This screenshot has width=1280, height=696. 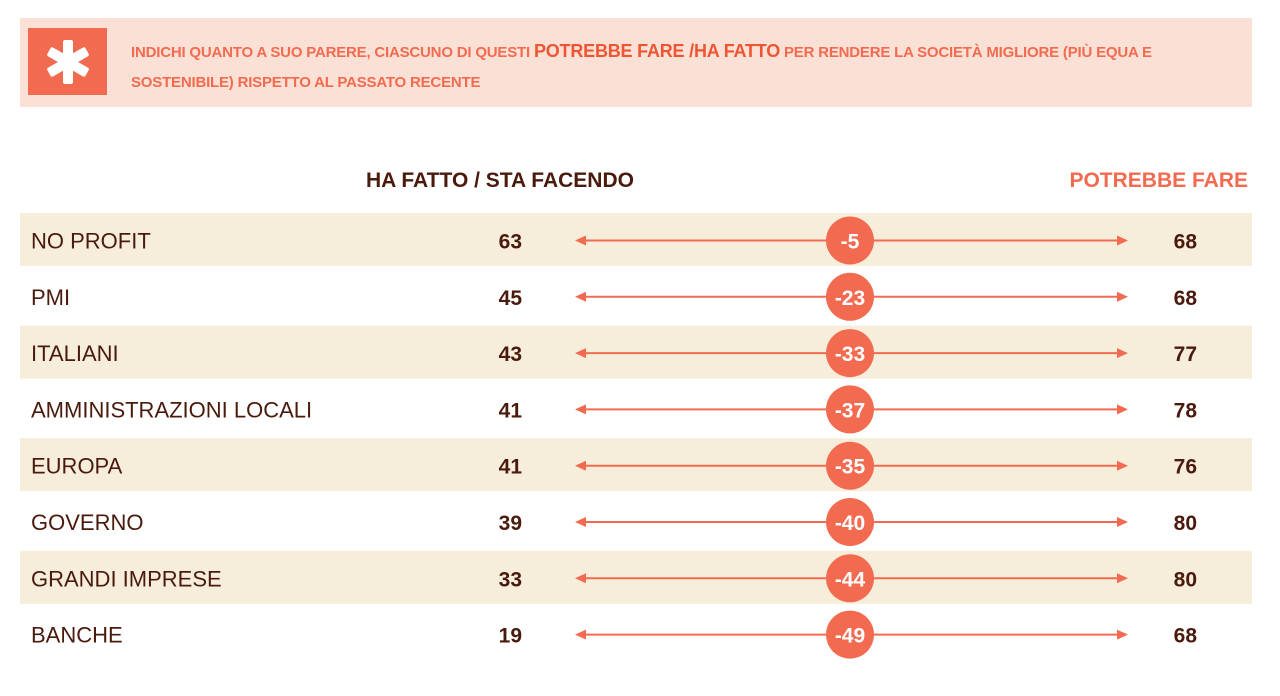 I want to click on row-label: PMI, so click(x=50, y=297).